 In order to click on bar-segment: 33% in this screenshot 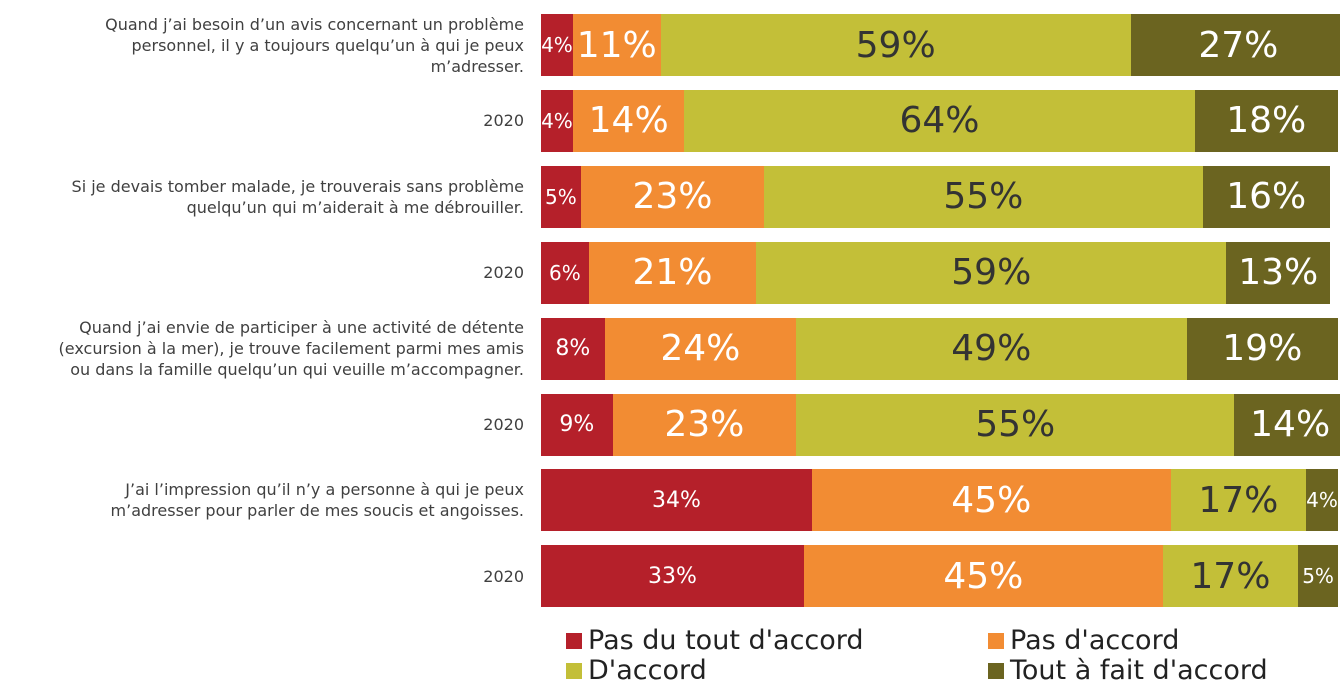, I will do `click(672, 576)`.